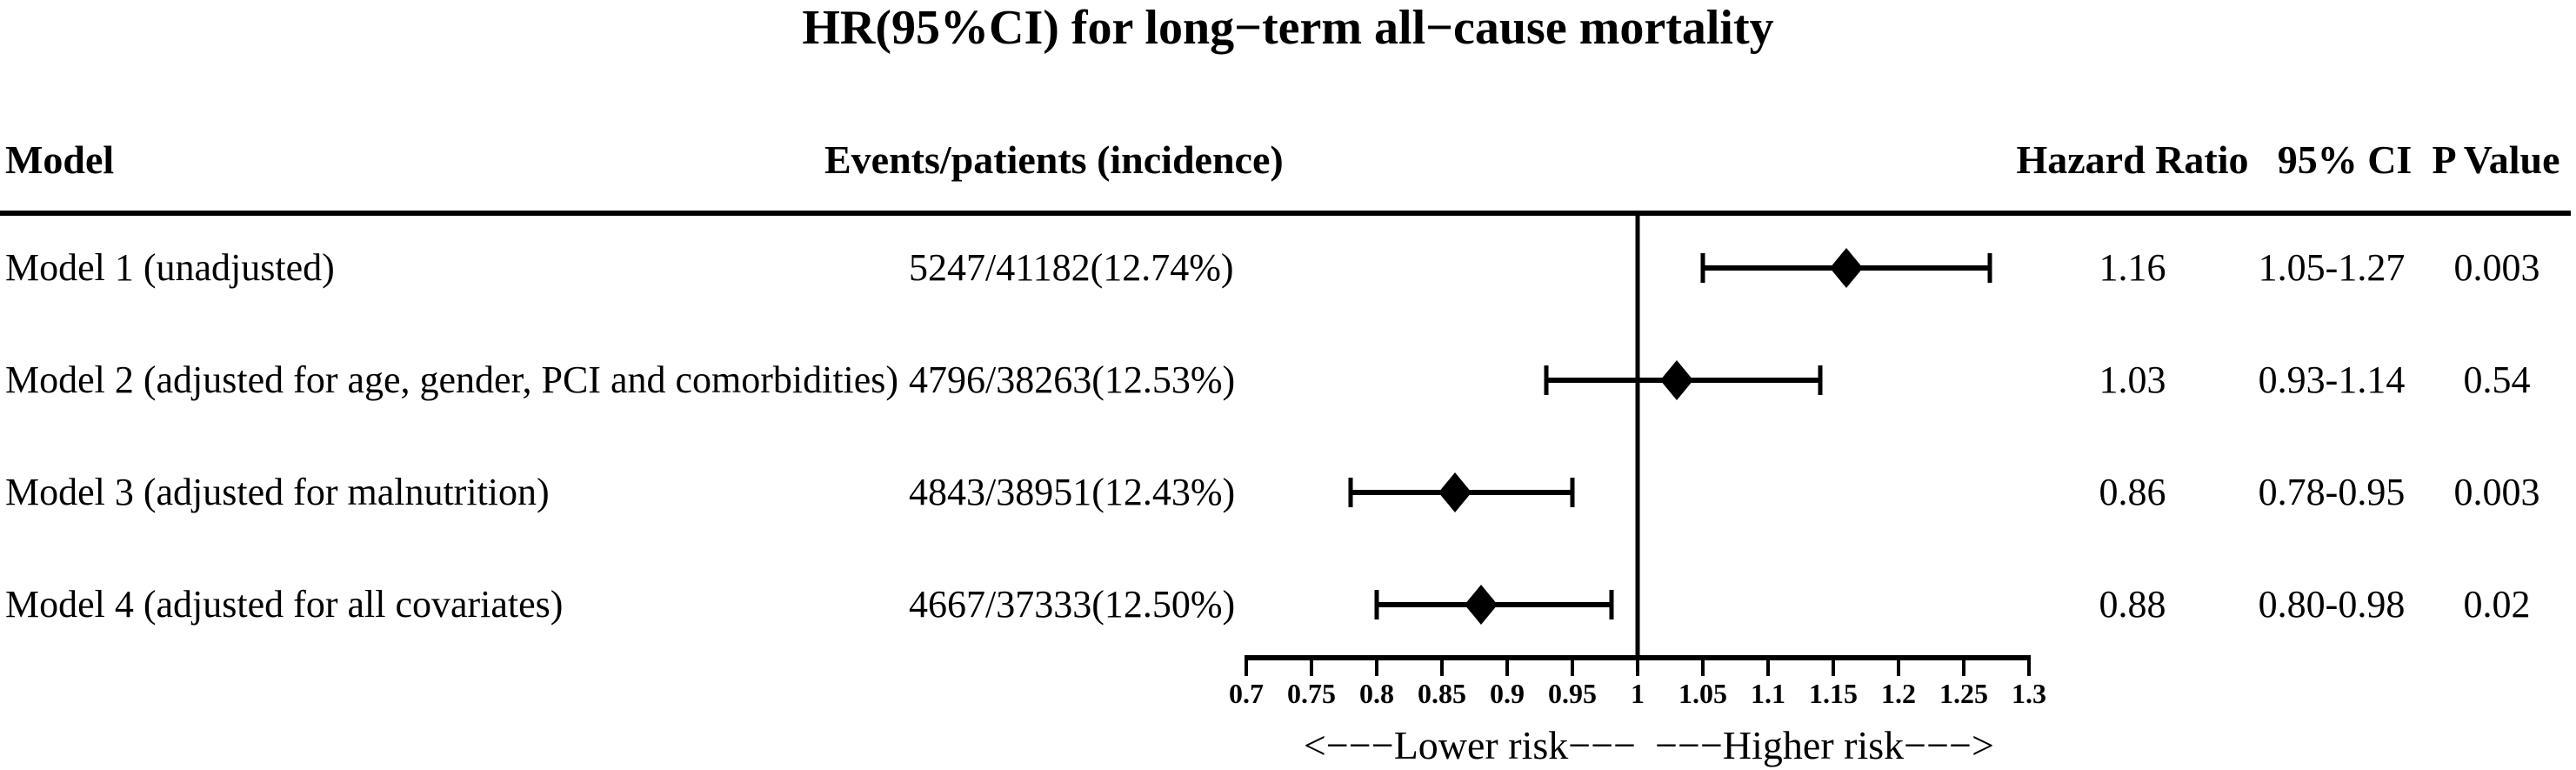 The image size is (2576, 770). Describe the element at coordinates (1311, 693) in the screenshot. I see `x-axis-tick-label: 0.75` at that location.